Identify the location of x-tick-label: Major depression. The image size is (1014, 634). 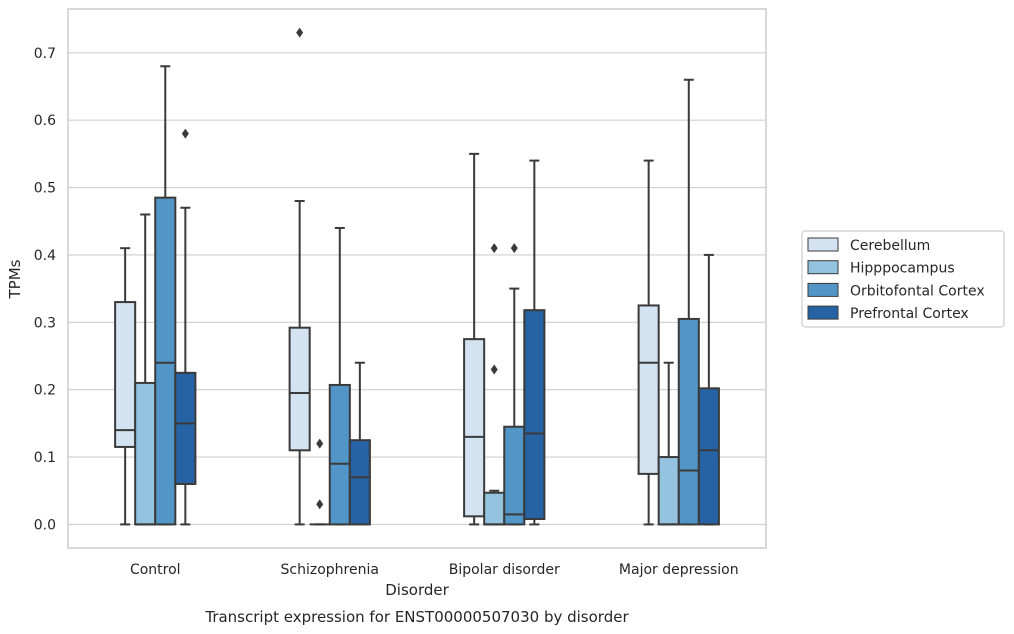
(679, 570).